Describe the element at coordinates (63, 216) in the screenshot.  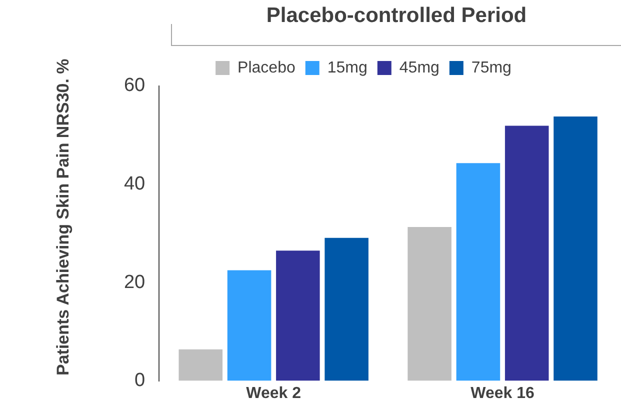
I see `y-axis-title: Patients Achieving Skin Pain NRS30. %` at that location.